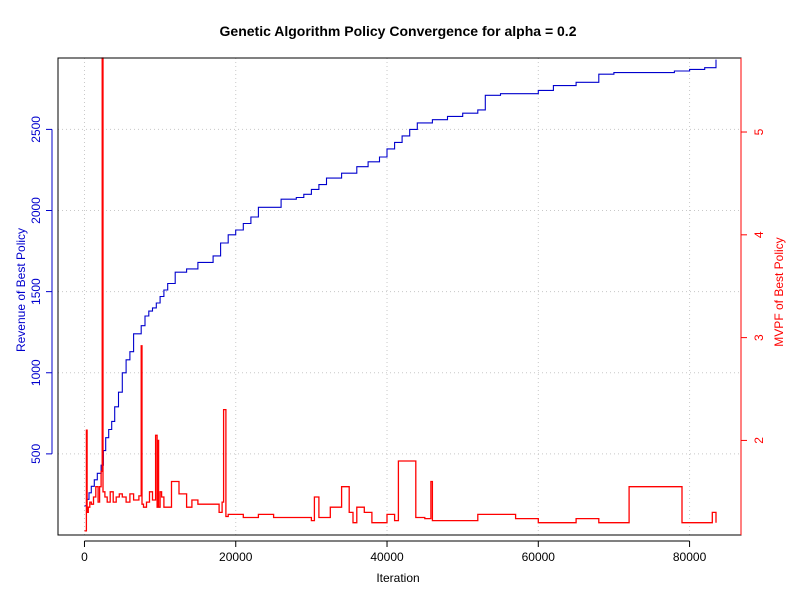 The height and width of the screenshot is (600, 800). I want to click on left-y-tick-label: 1000, so click(36, 372).